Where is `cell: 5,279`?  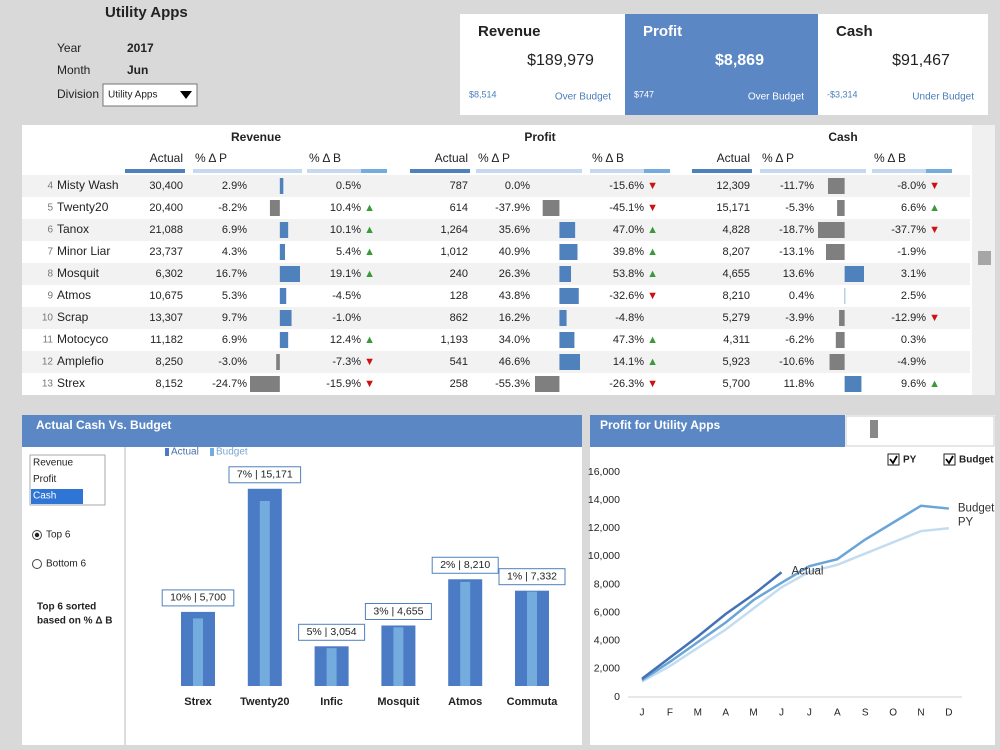
cell: 5,279 is located at coordinates (736, 318).